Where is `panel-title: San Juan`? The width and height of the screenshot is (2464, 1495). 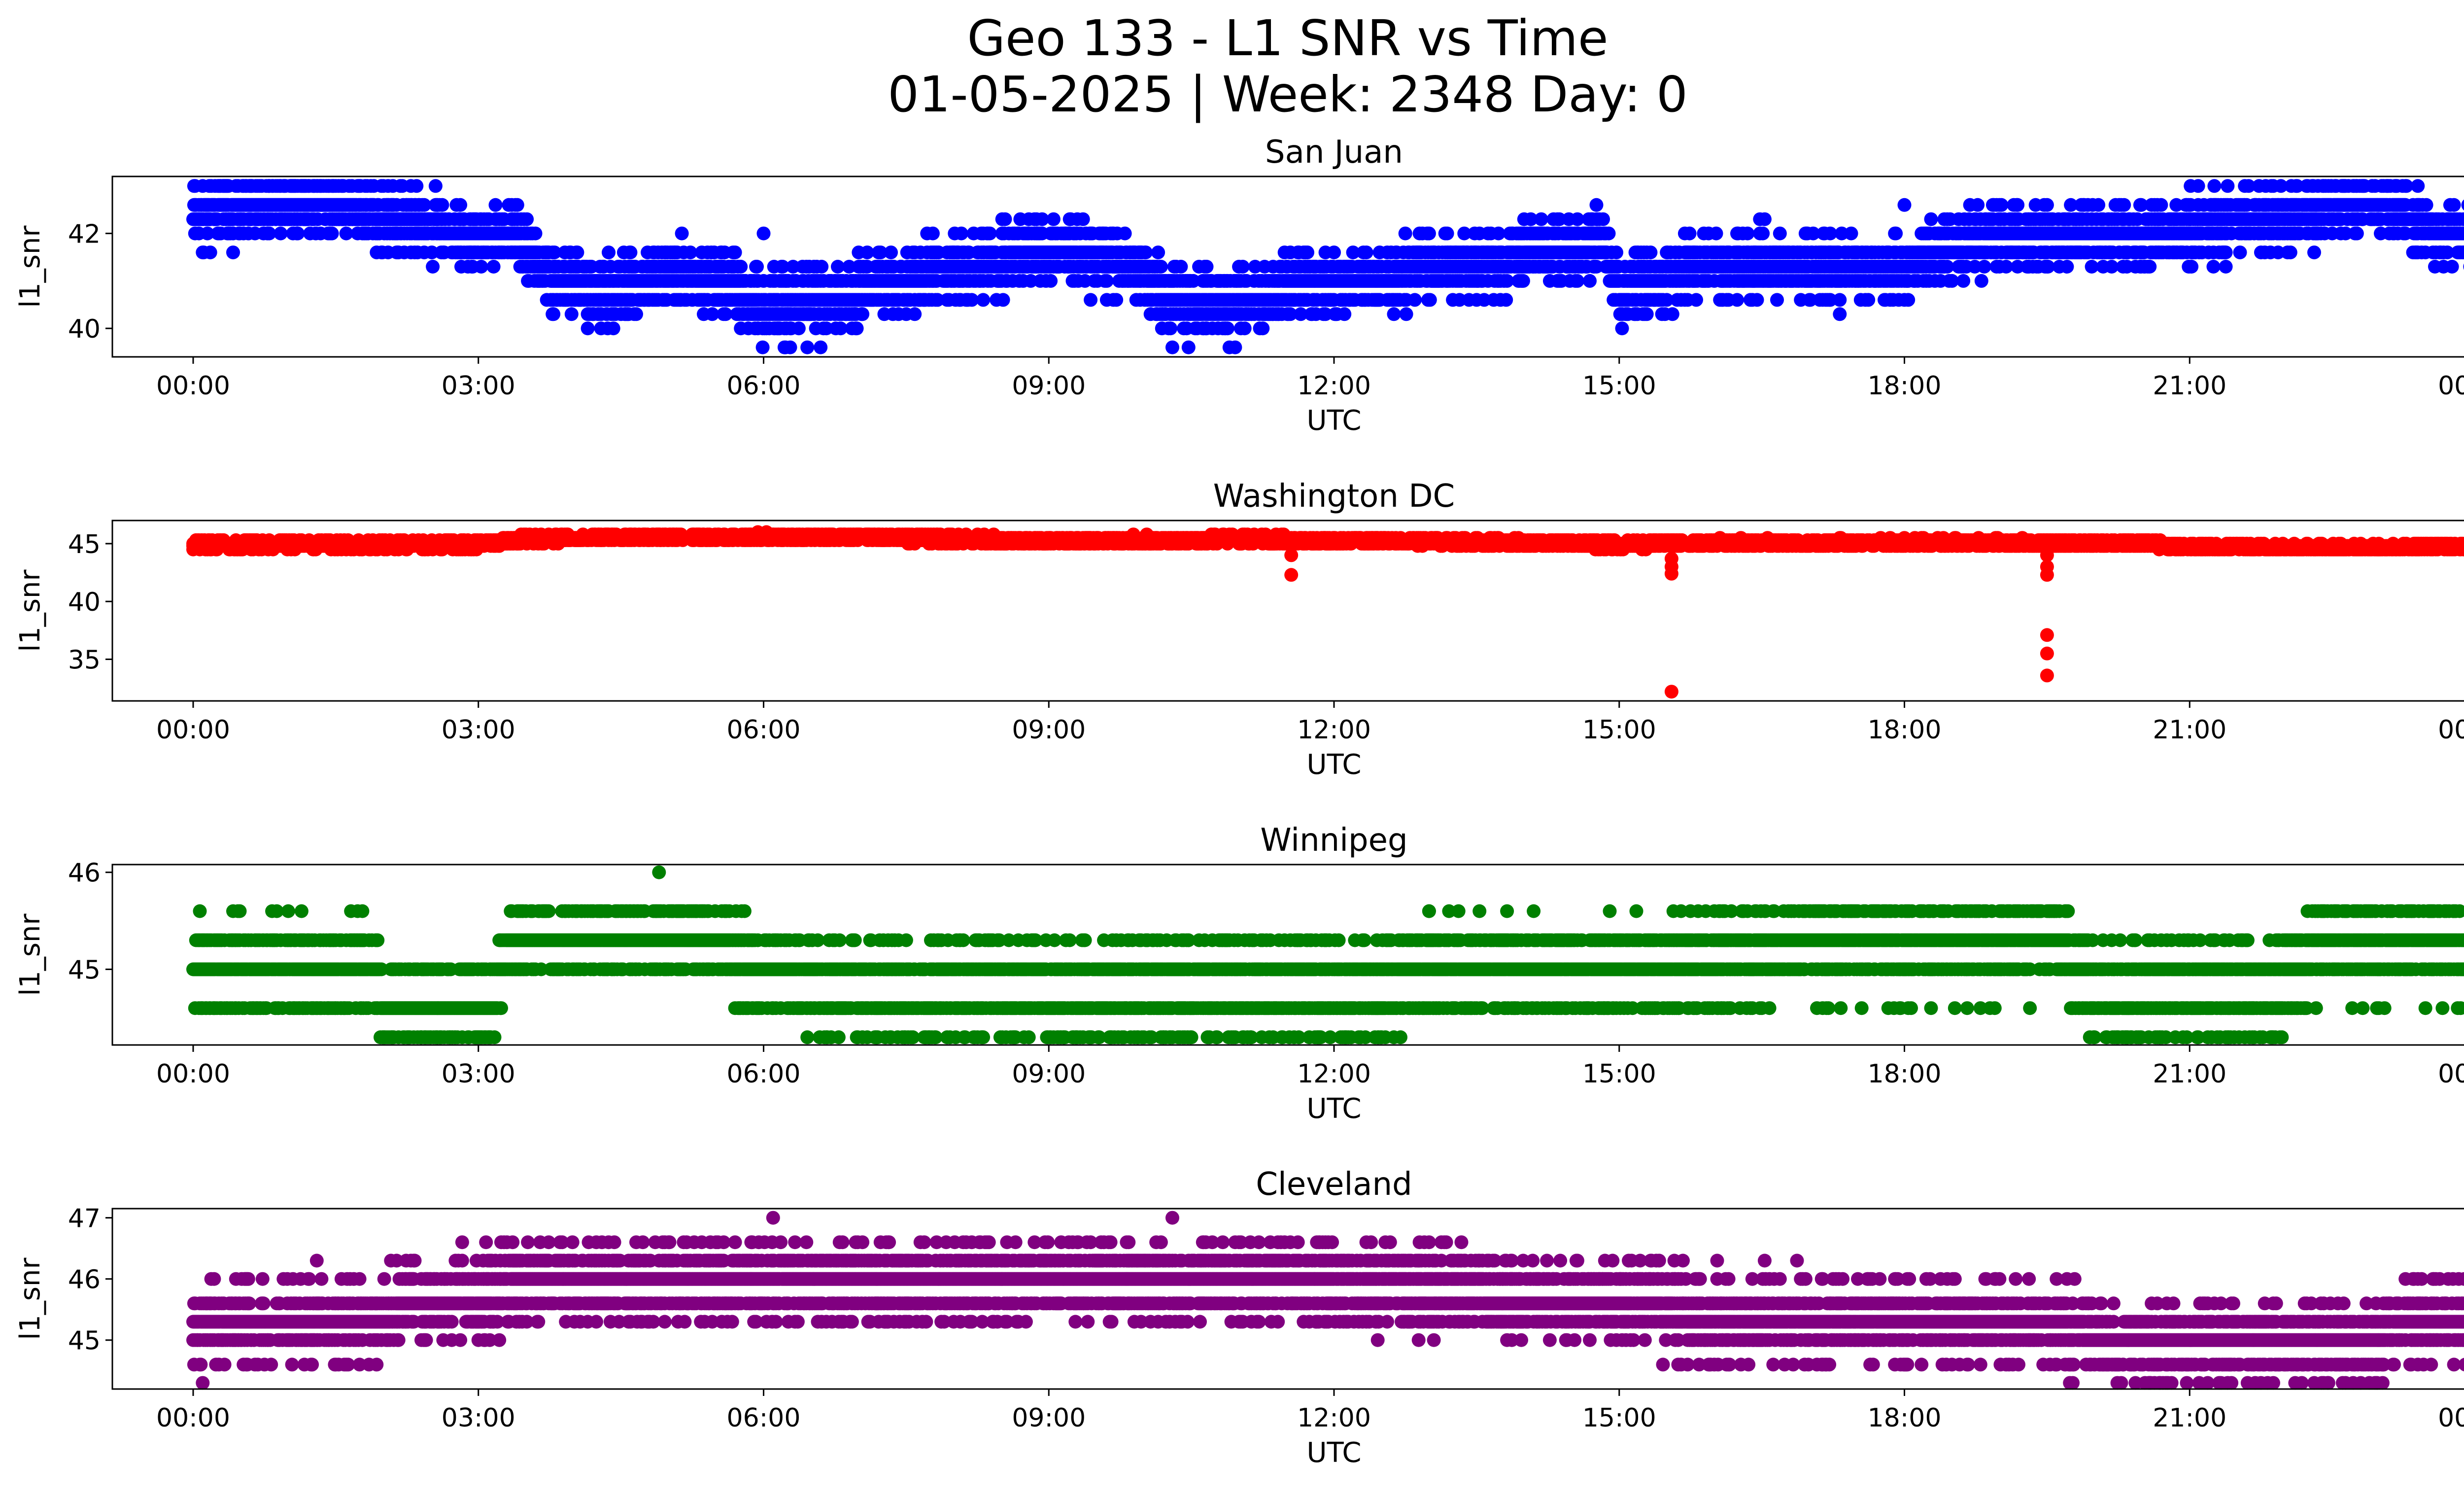 panel-title: San Juan is located at coordinates (1334, 152).